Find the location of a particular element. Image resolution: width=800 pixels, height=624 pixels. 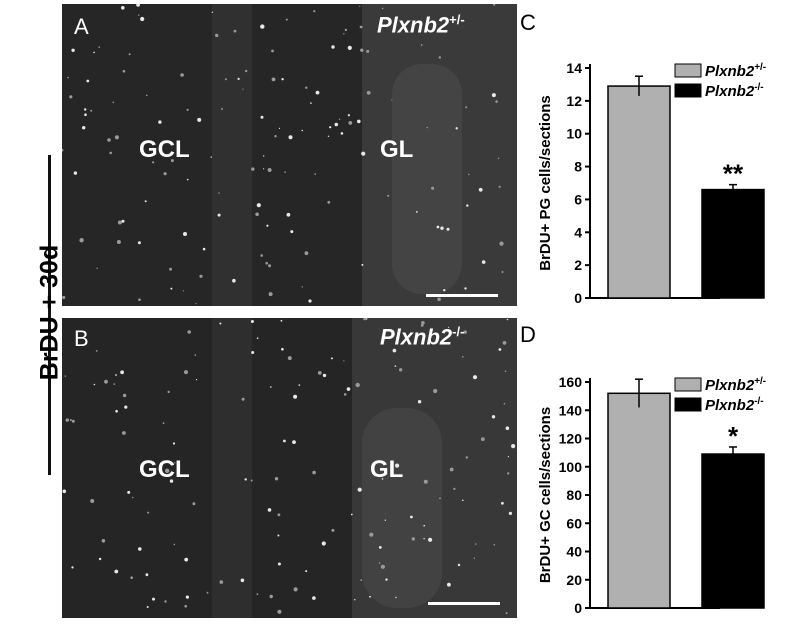

panel-b-region-gcl: GCL is located at coordinates (164, 469).